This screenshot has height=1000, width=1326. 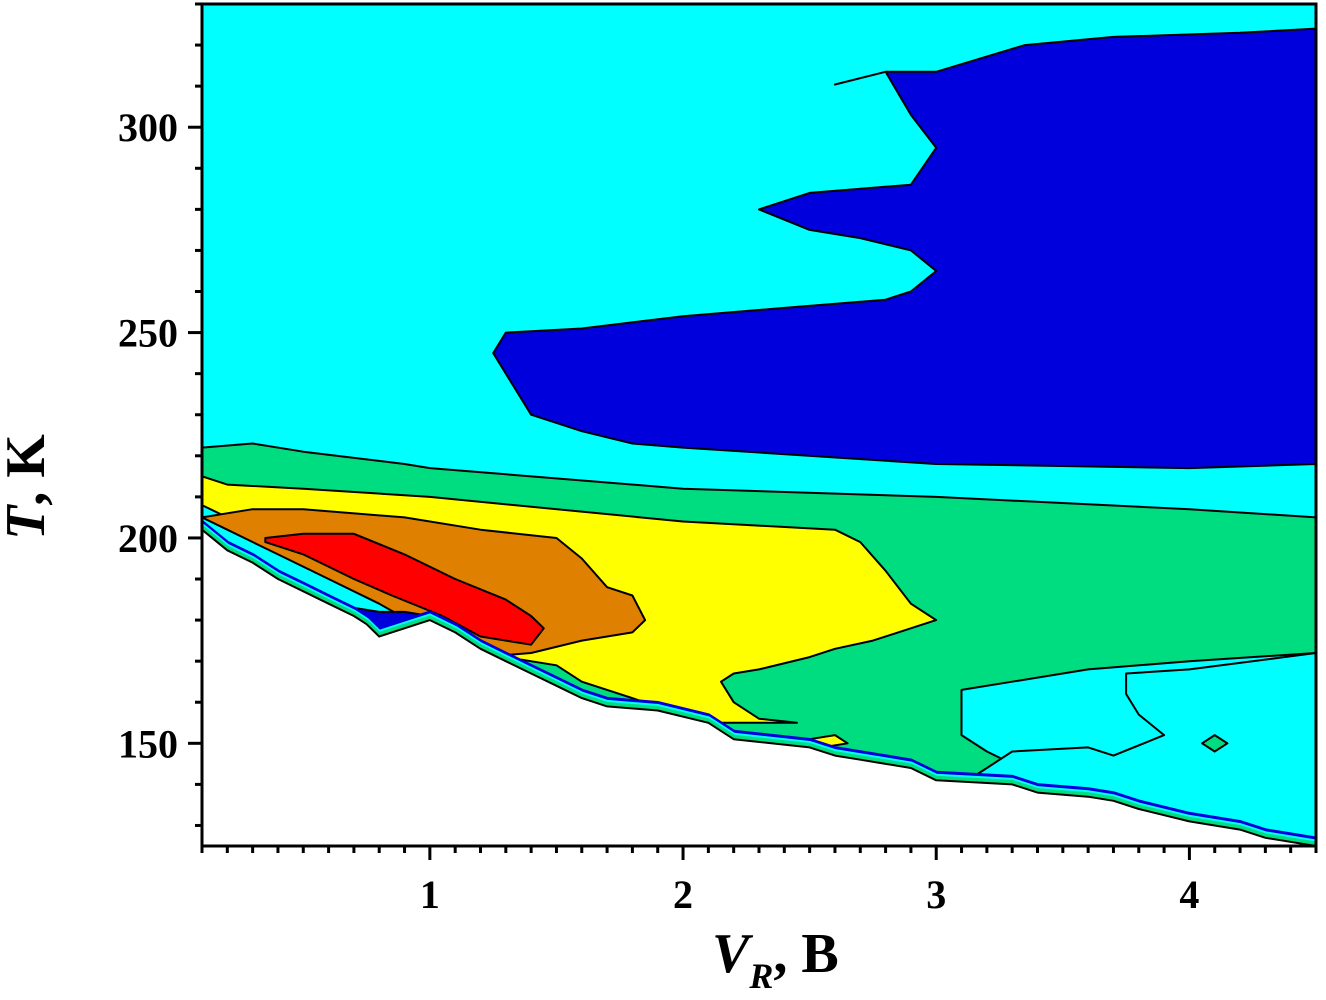 What do you see at coordinates (1189, 894) in the screenshot?
I see `x-tick-label: 4` at bounding box center [1189, 894].